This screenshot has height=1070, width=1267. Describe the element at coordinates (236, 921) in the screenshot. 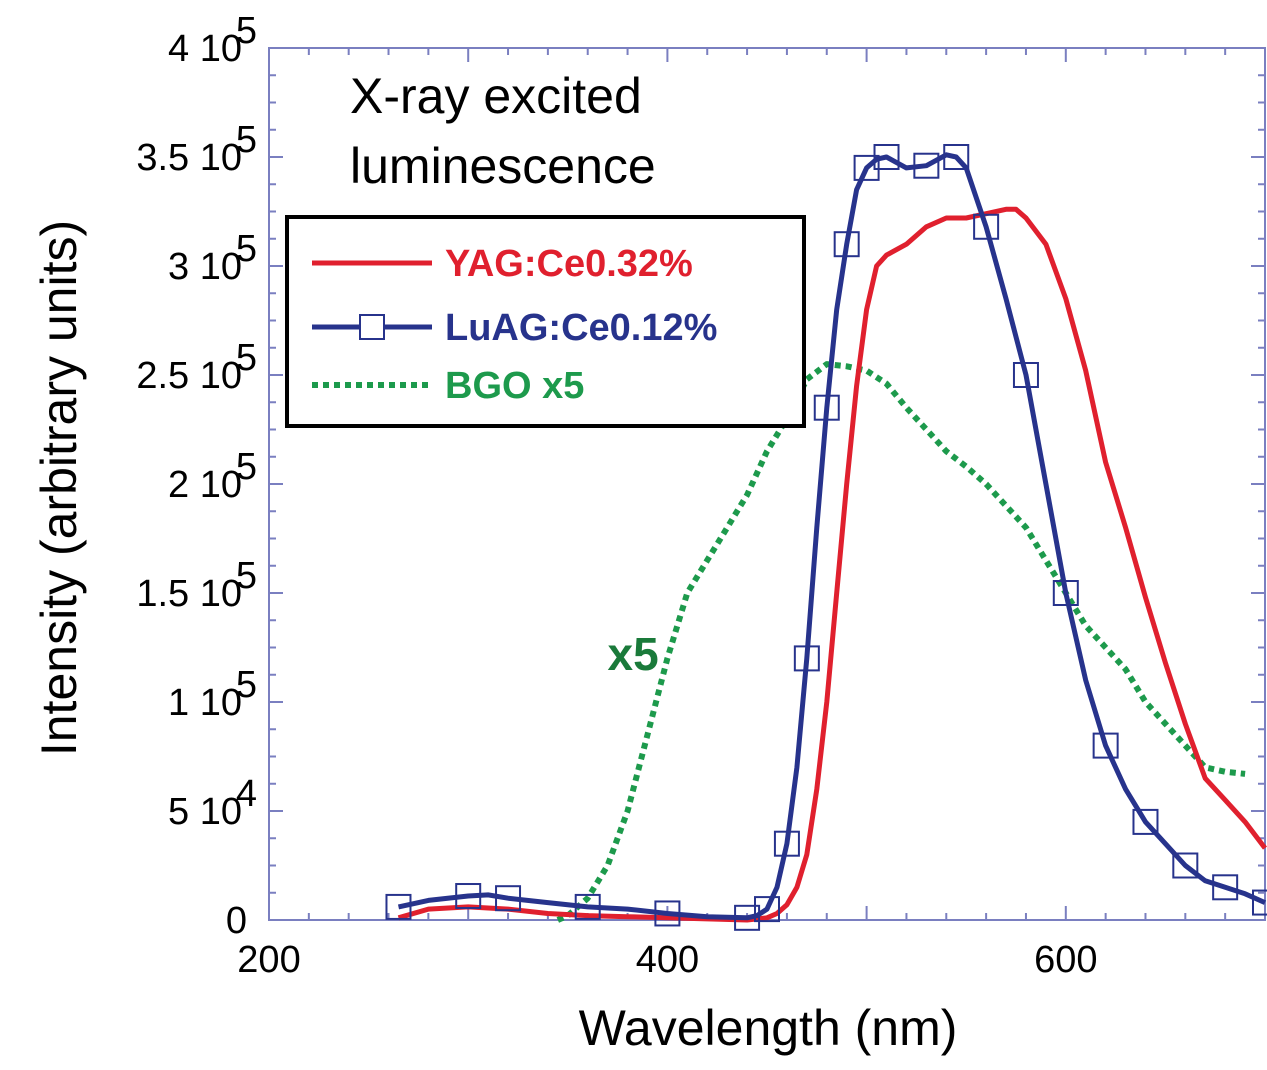

I see `y-tick-label: 0` at that location.